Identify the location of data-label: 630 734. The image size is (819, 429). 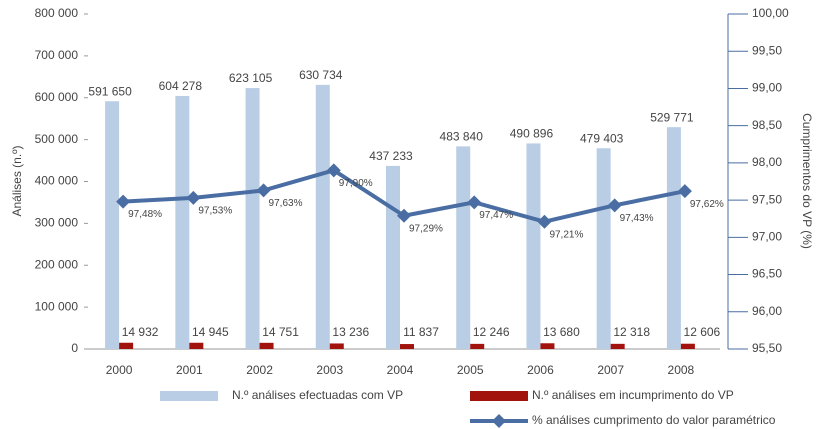
(321, 75).